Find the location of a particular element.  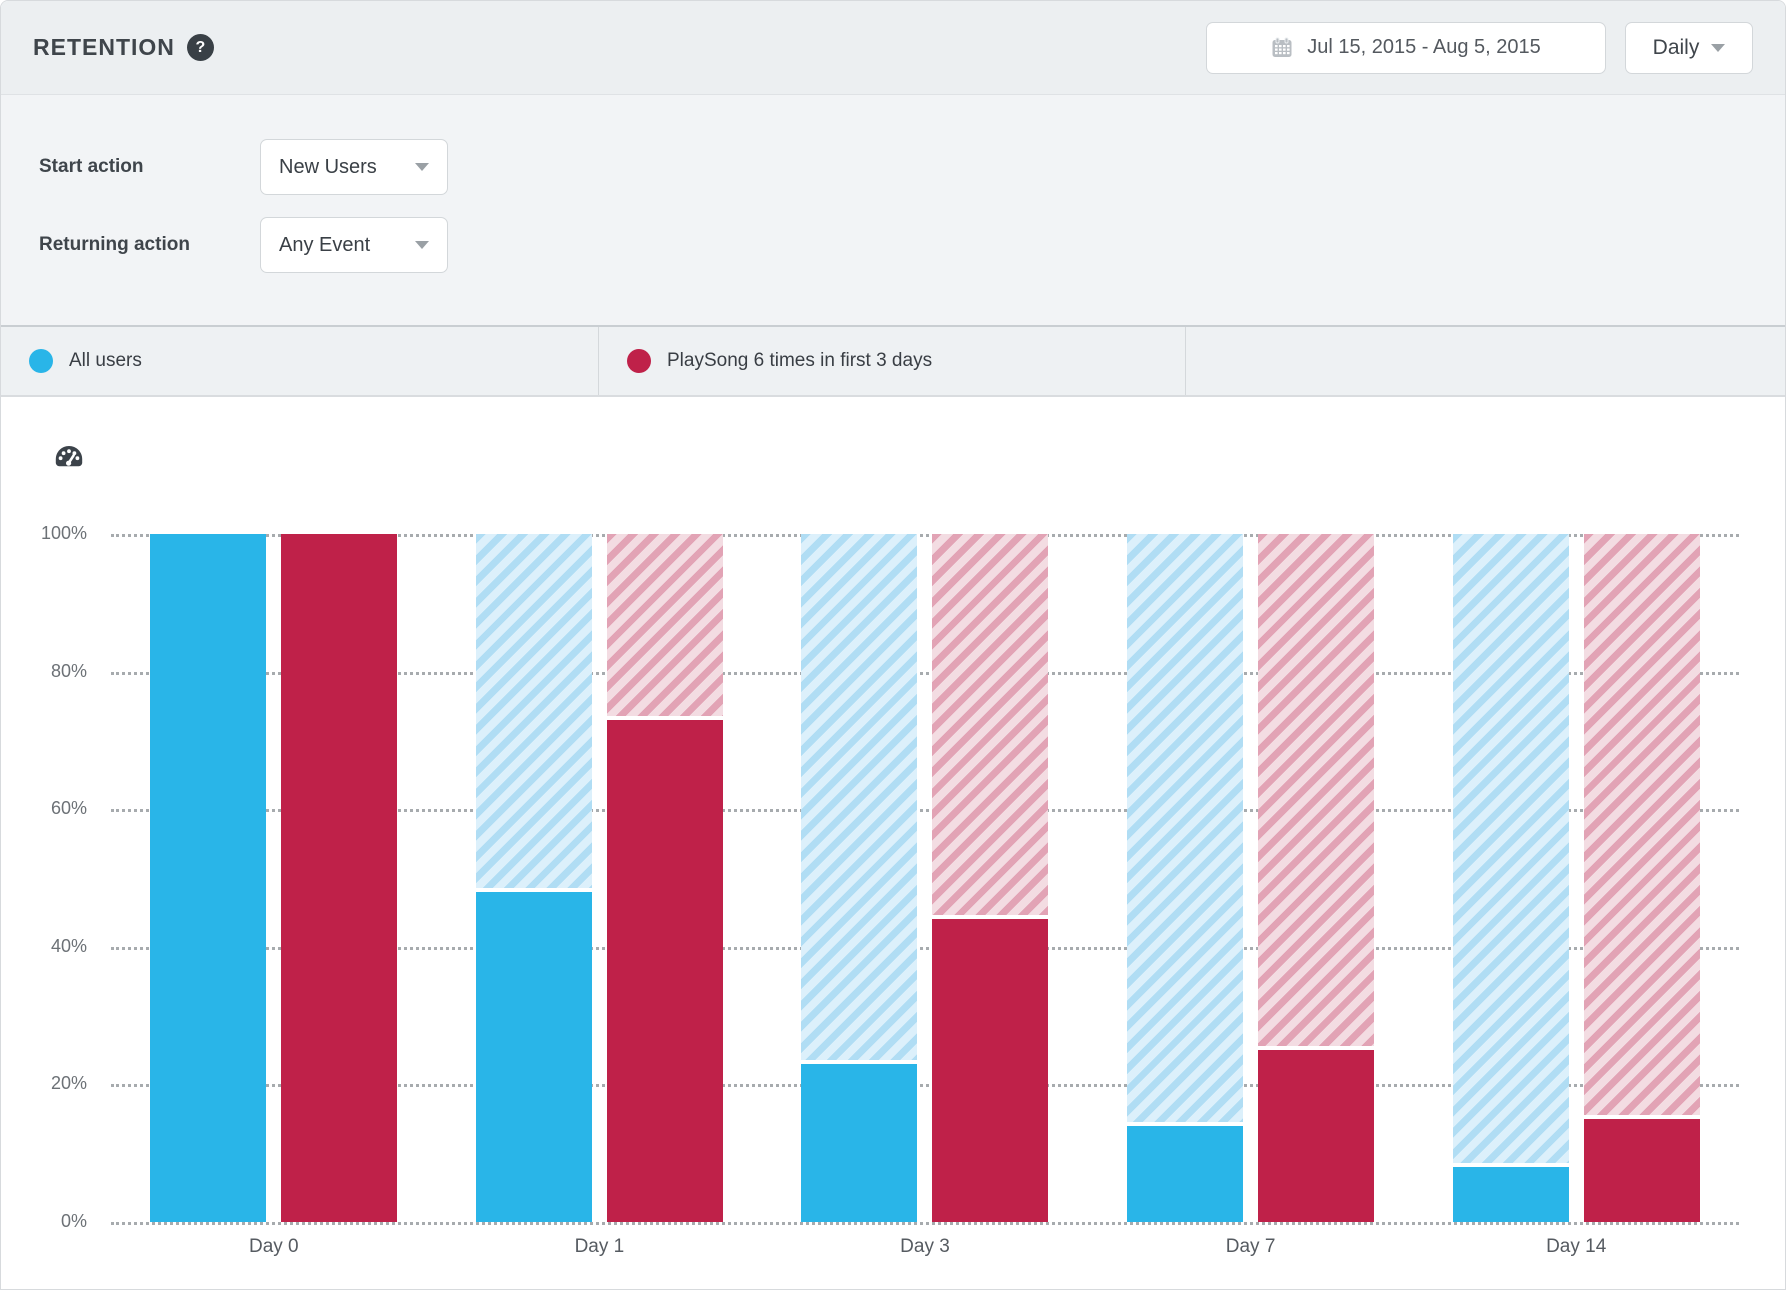

title-wrap: RETENTION ? is located at coordinates (123, 47).